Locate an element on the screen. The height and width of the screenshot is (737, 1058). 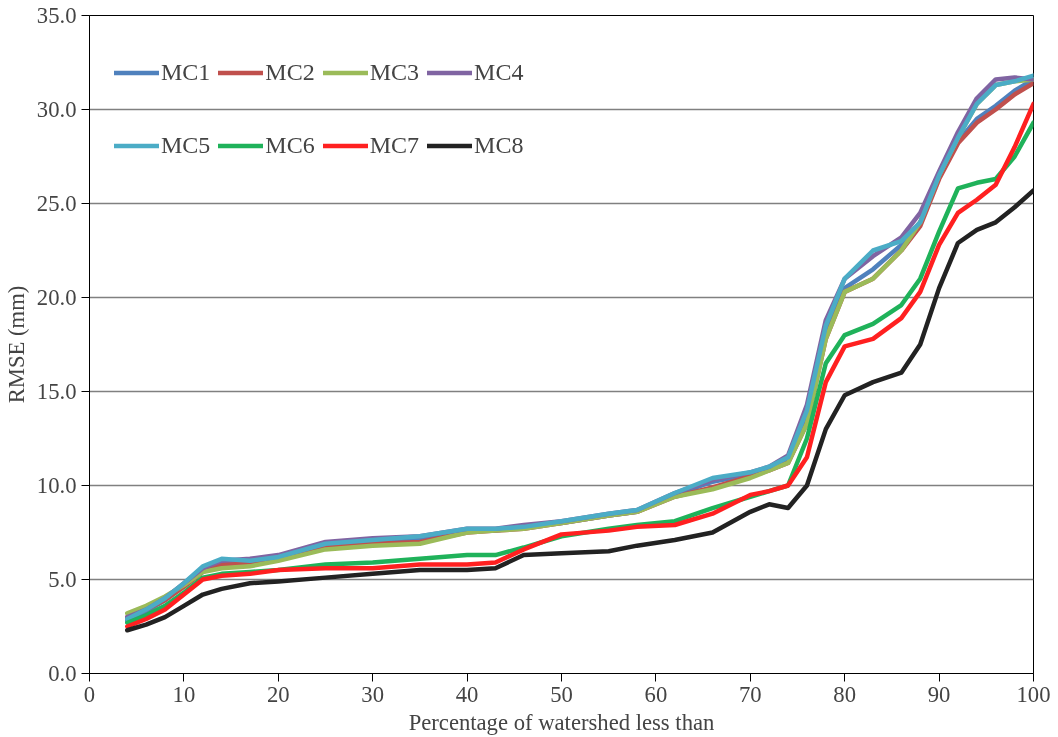
y-axis-title: RMSE (mm) is located at coordinates (16, 344).